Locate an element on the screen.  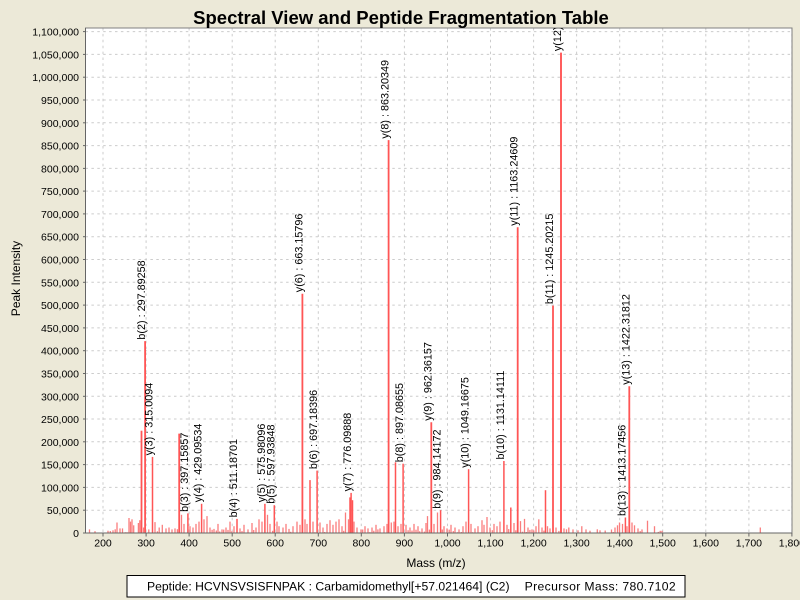
svg-text: y(11) : 1163.24609 is located at coordinates (515, 181).